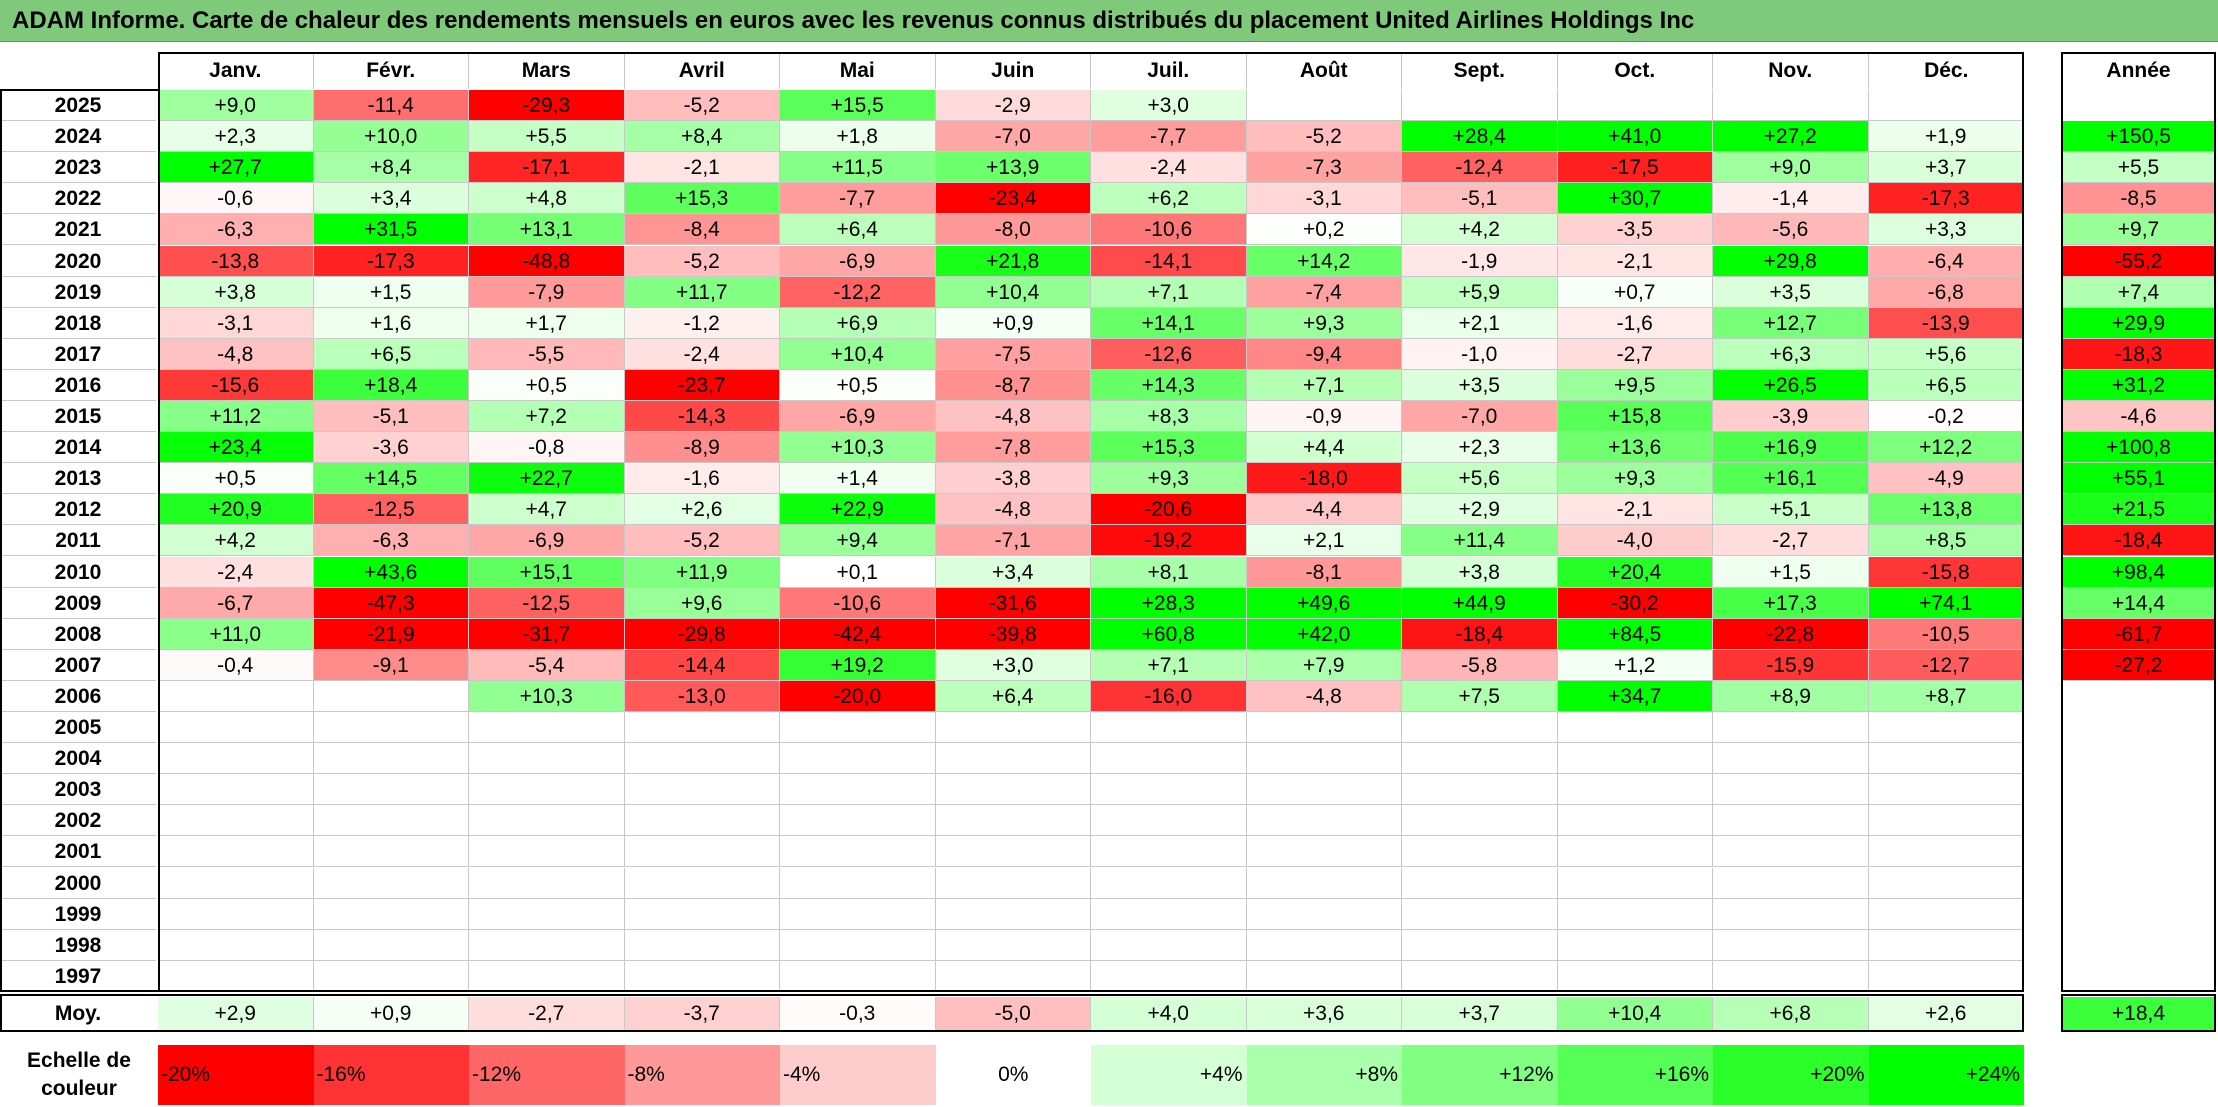  I want to click on scale-swatch: -4%, so click(858, 1075).